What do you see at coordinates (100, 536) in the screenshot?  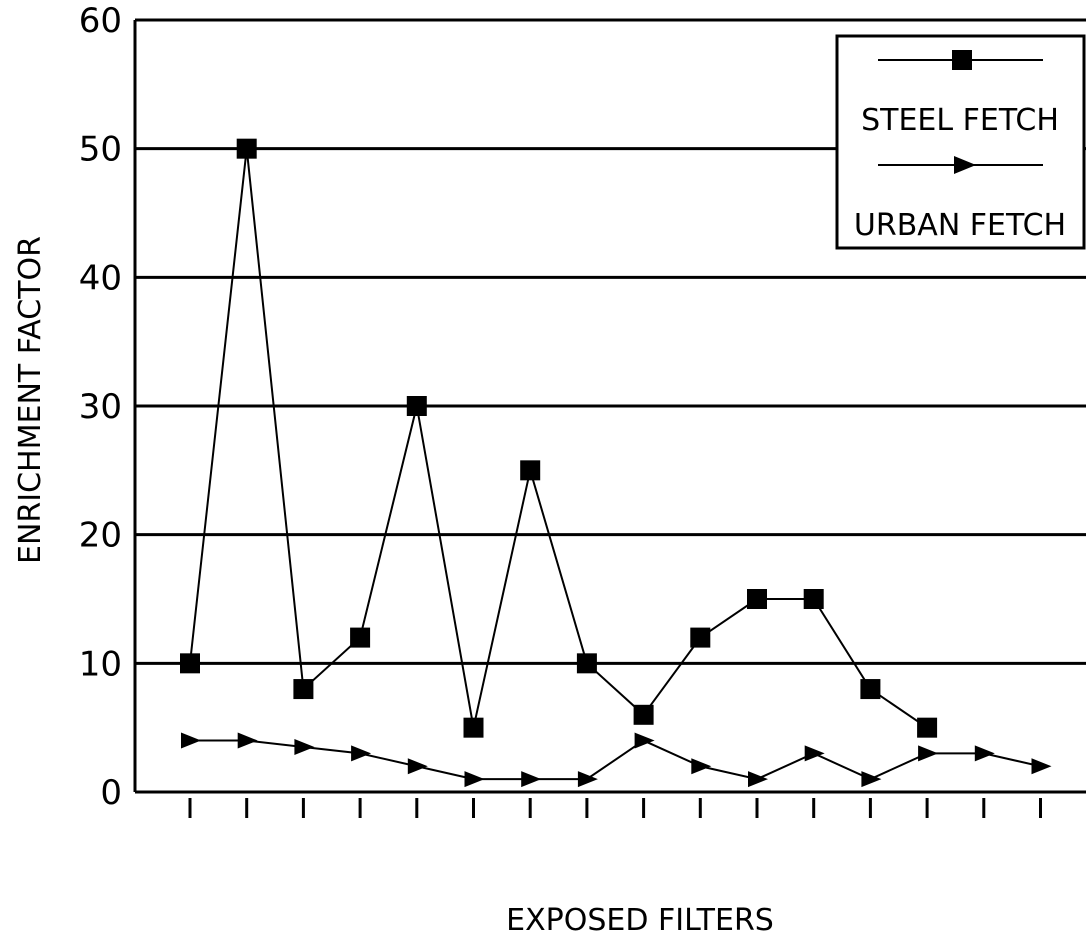 I see `y-tick-label-20: 20` at bounding box center [100, 536].